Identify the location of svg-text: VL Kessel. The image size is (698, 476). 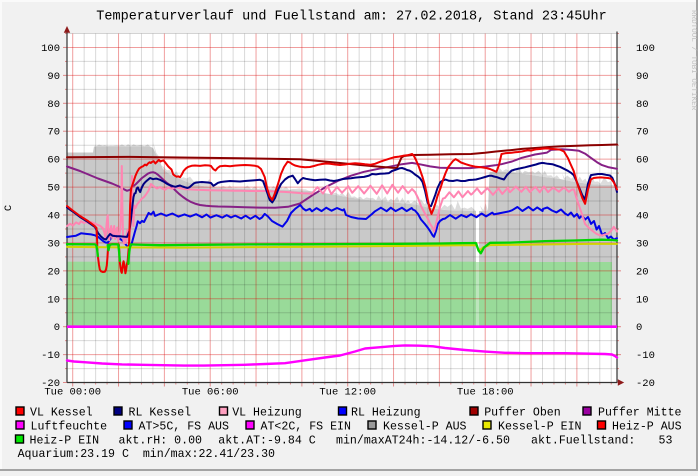
(61, 412).